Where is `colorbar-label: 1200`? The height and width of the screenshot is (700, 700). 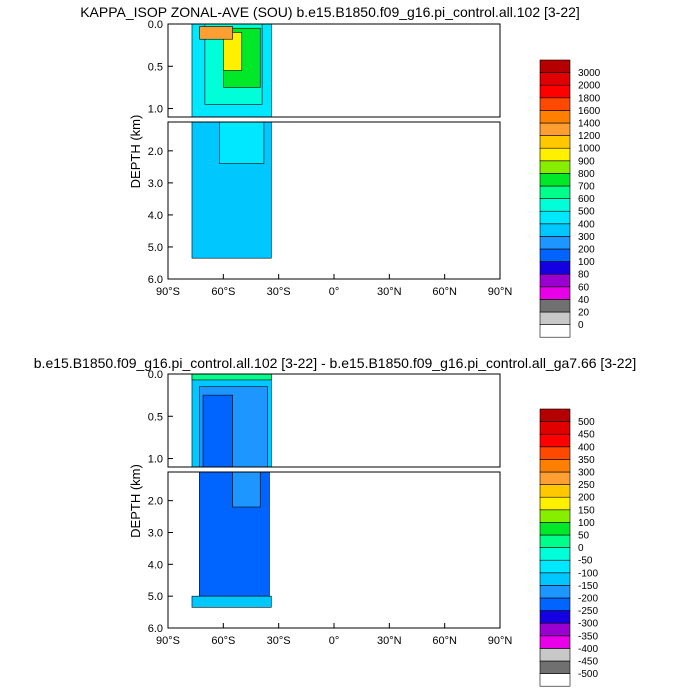 colorbar-label: 1200 is located at coordinates (589, 136).